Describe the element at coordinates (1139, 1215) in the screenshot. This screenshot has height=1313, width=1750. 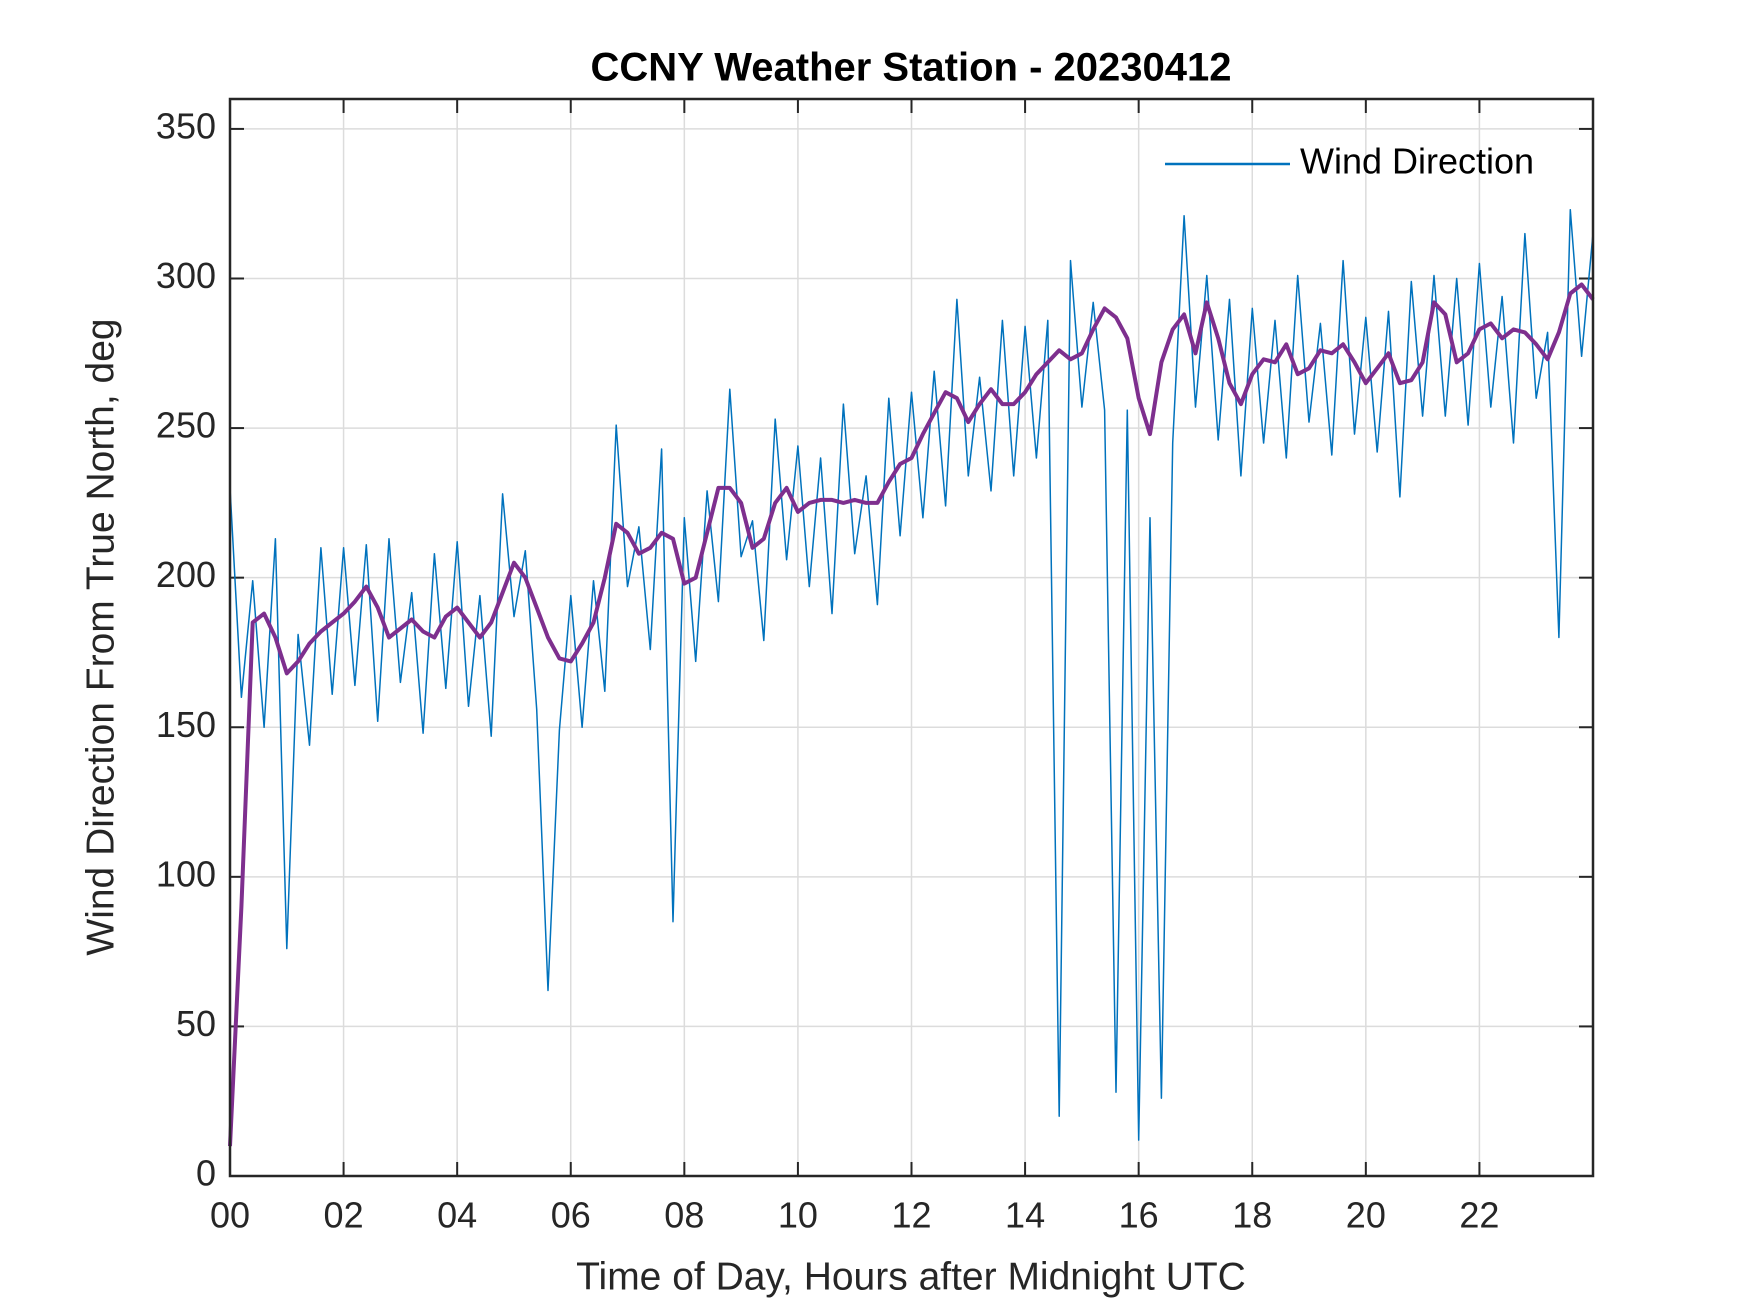
I see `x-tick-label: 16` at that location.